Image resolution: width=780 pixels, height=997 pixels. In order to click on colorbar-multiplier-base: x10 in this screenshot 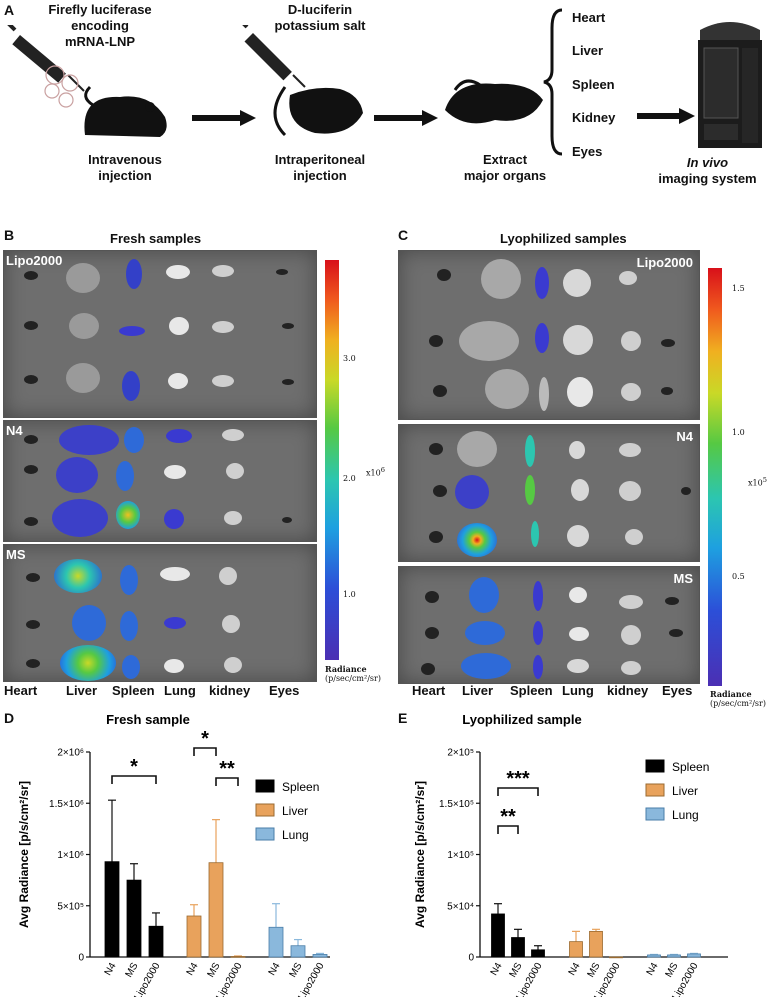, I will do `click(373, 473)`.